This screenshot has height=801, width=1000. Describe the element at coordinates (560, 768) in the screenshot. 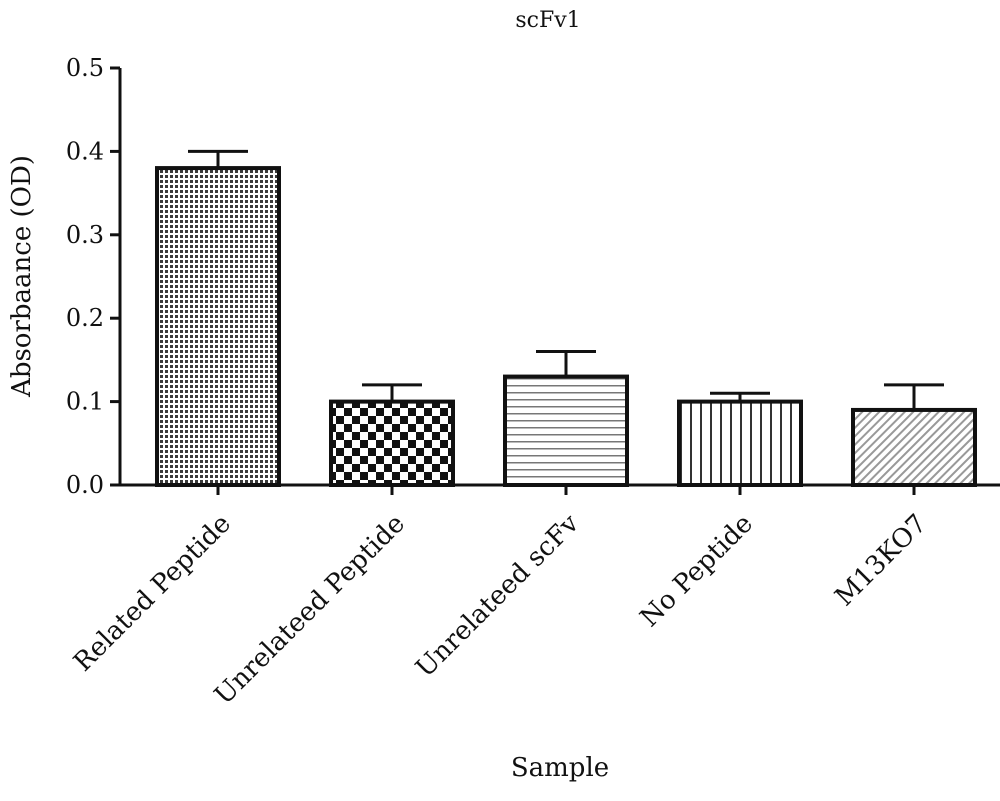

I see `x-axis-label: Sample` at that location.